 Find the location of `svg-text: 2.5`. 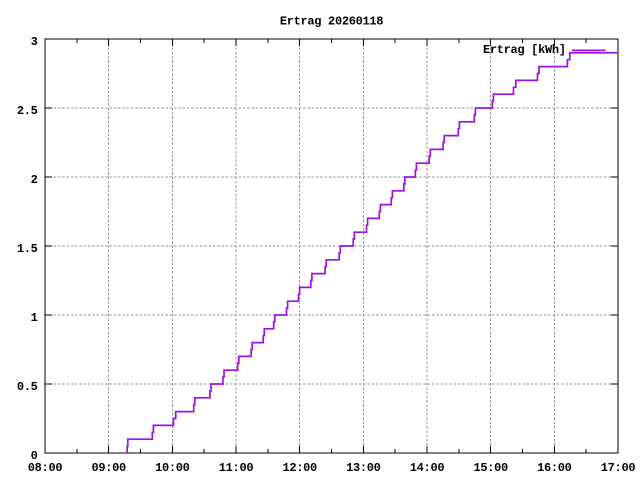

svg-text: 2.5 is located at coordinates (27, 111).